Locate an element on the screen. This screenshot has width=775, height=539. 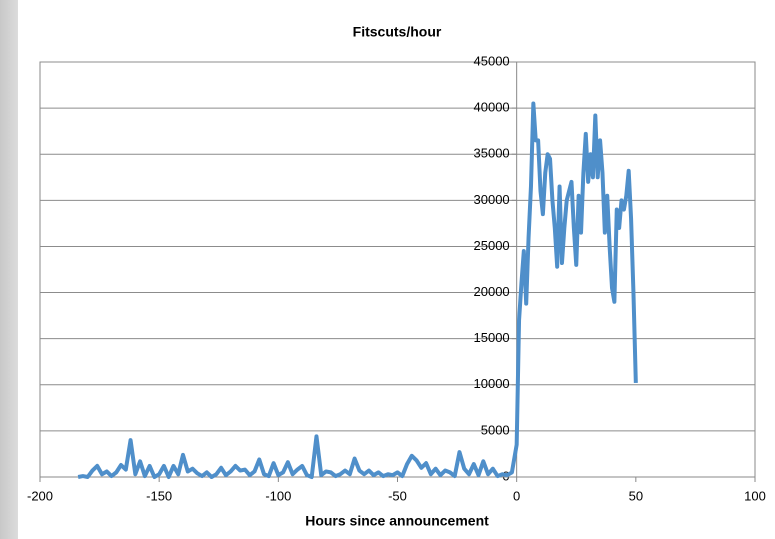
x-tick-label: 0 is located at coordinates (516, 495).